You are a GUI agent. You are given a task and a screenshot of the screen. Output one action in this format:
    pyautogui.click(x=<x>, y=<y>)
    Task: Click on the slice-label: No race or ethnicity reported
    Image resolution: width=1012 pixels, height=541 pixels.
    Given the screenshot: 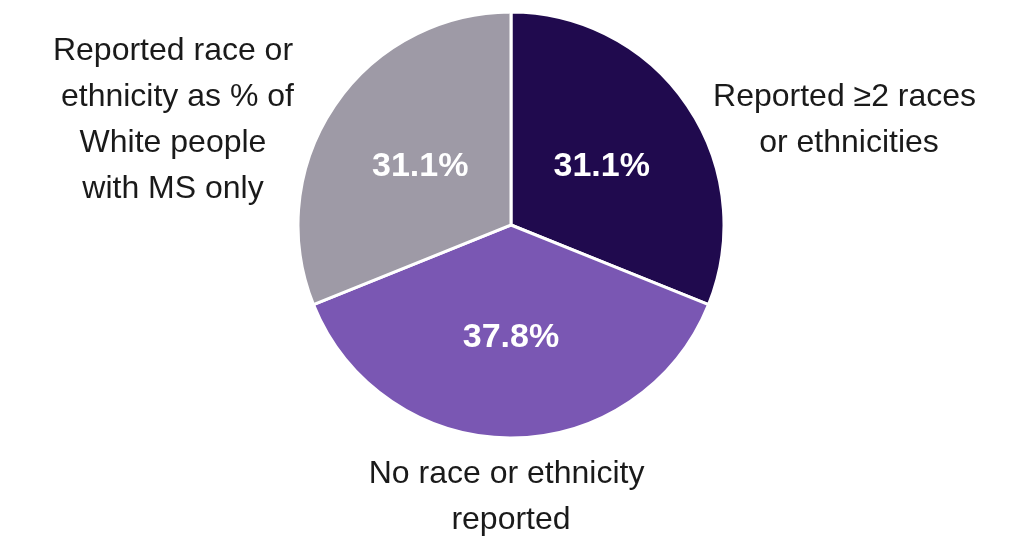 What is the action you would take?
    pyautogui.click(x=511, y=495)
    